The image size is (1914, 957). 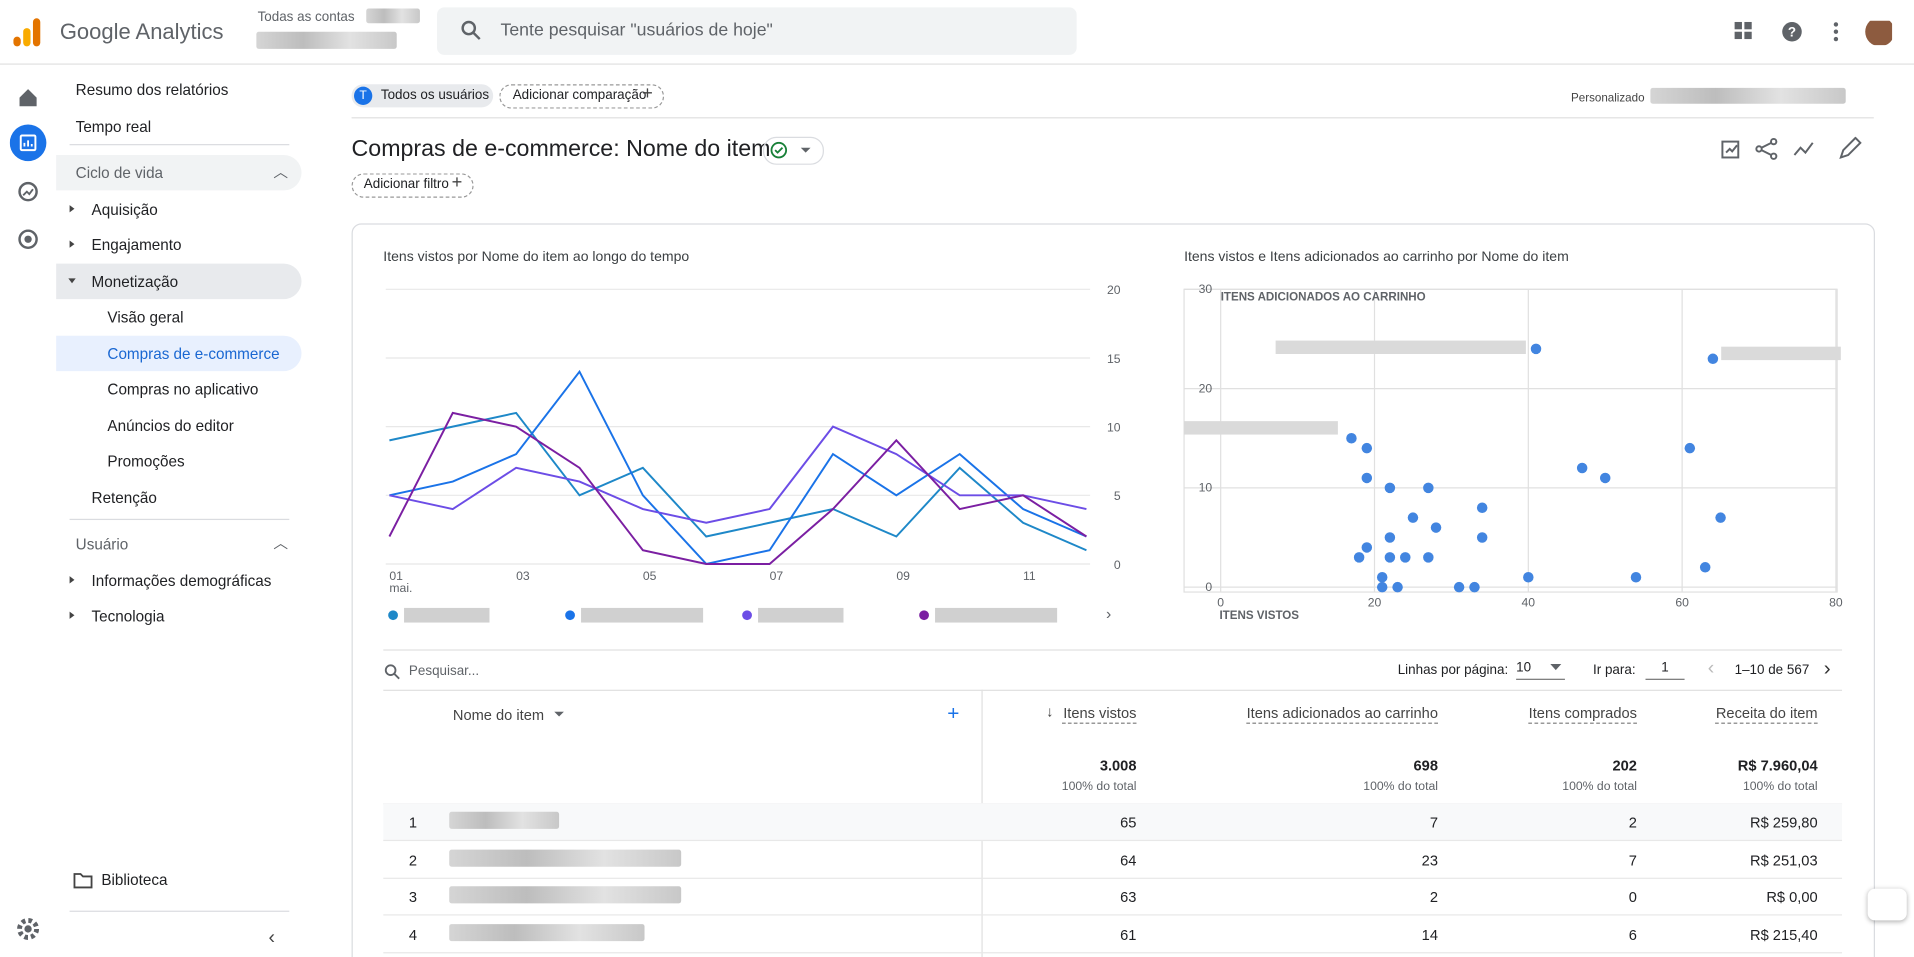 I want to click on next-page: ›, so click(x=1827, y=668).